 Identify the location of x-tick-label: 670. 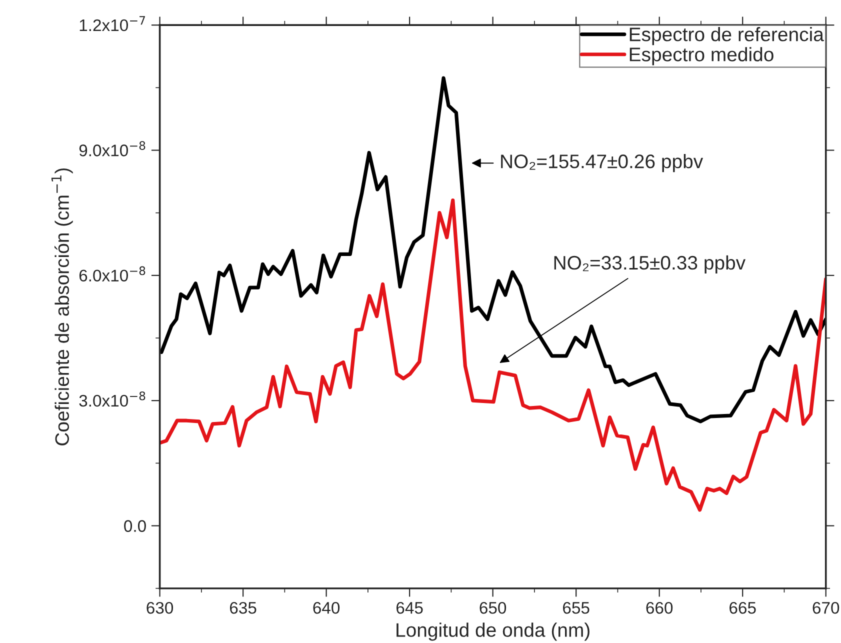
(826, 608).